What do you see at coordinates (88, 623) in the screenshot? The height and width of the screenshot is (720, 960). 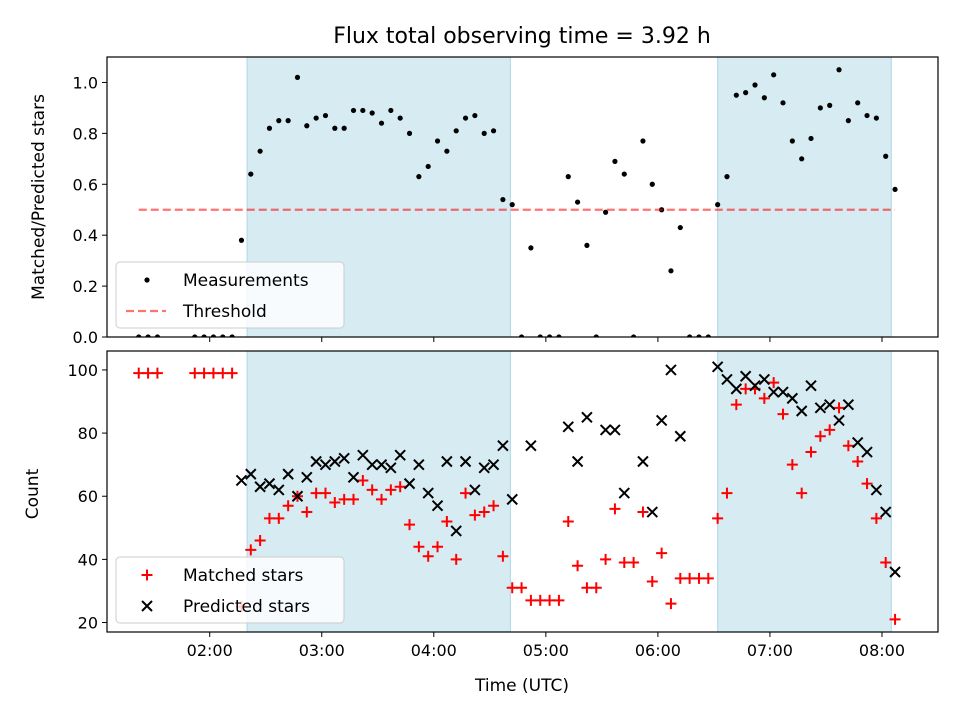 I see `y-tick-label: 20` at bounding box center [88, 623].